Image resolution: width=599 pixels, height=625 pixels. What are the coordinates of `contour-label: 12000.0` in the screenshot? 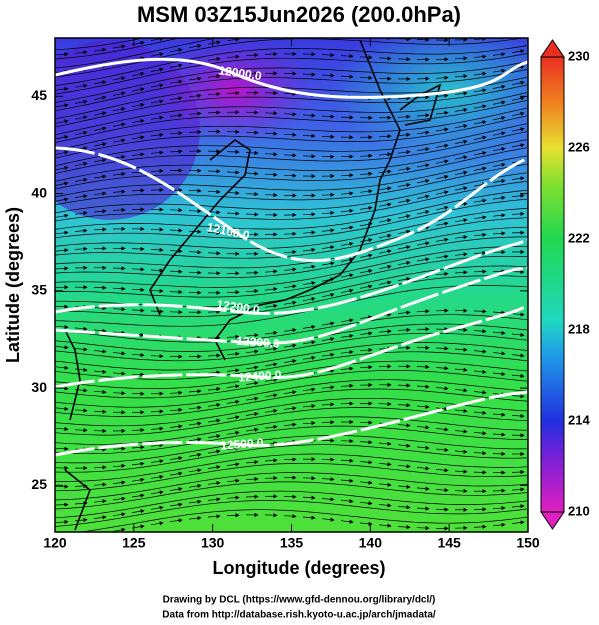 It's located at (240, 73).